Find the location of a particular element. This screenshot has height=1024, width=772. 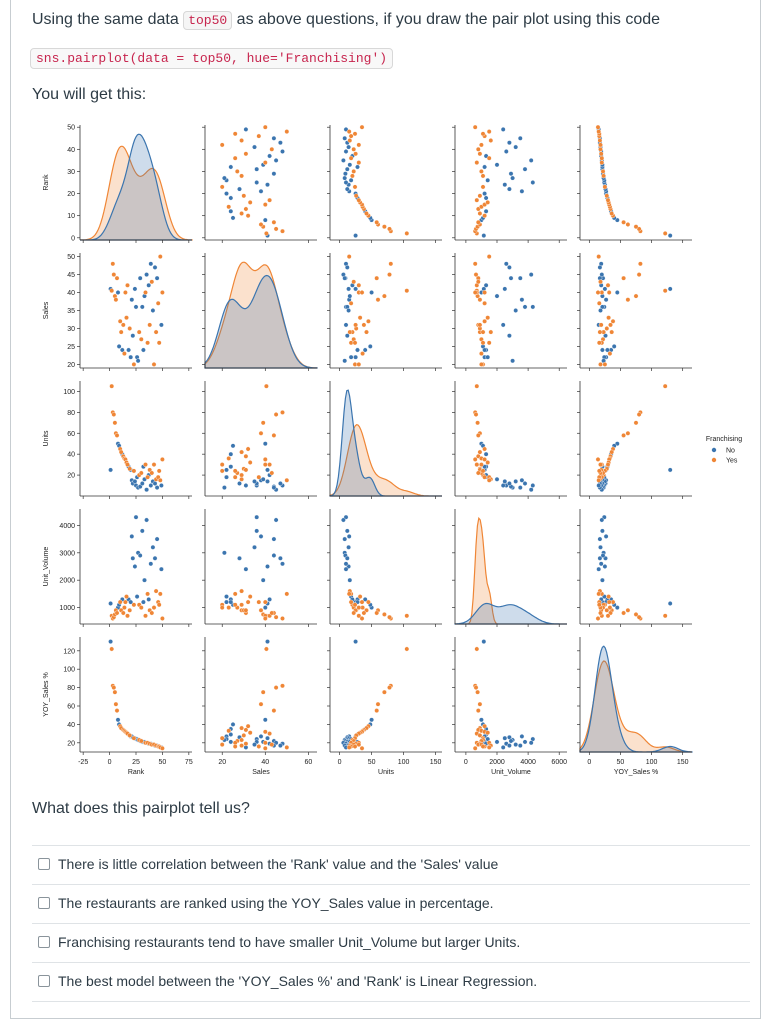

y-axis-label: YOY_Sales % is located at coordinates (46, 694).